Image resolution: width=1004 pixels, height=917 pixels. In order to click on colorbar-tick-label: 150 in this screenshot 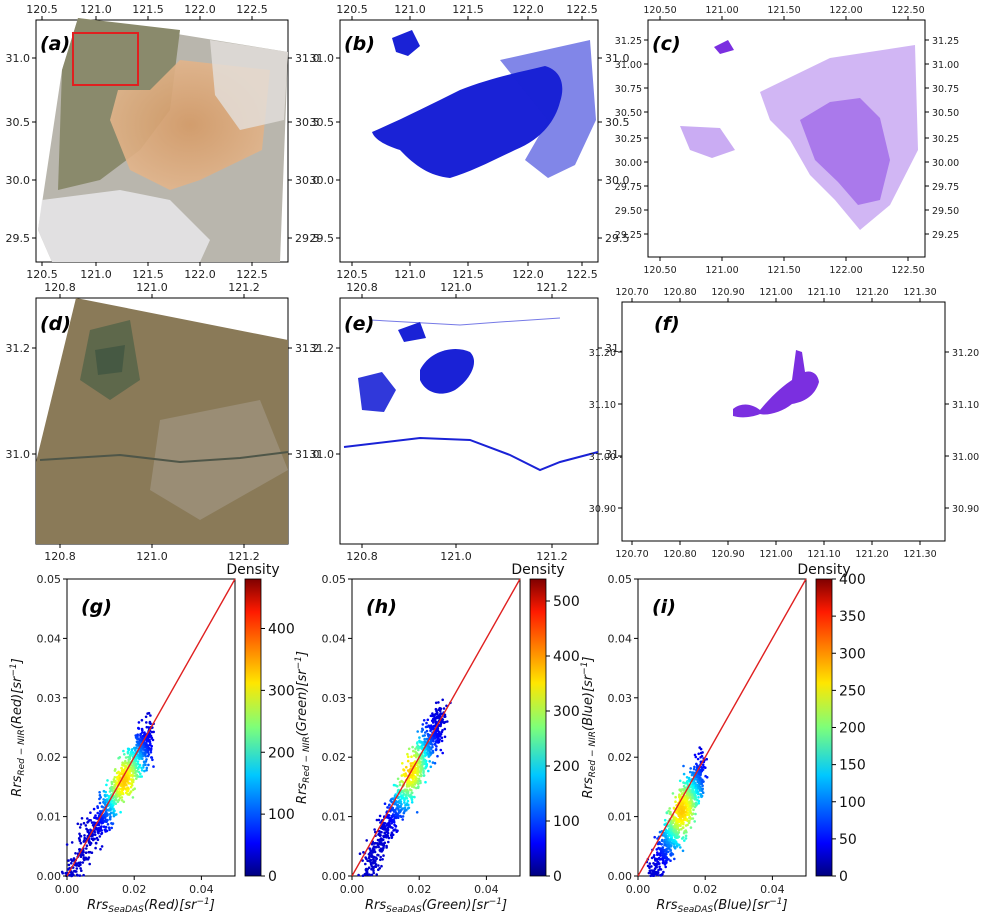, I will do `click(852, 766)`.